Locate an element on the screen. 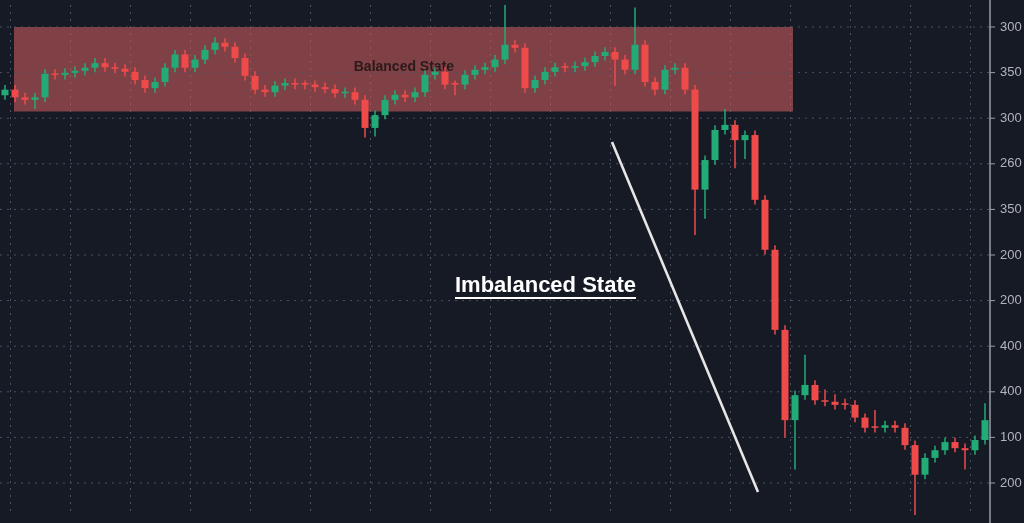 The width and height of the screenshot is (1024, 523). band-label: Balanced State is located at coordinates (404, 66).